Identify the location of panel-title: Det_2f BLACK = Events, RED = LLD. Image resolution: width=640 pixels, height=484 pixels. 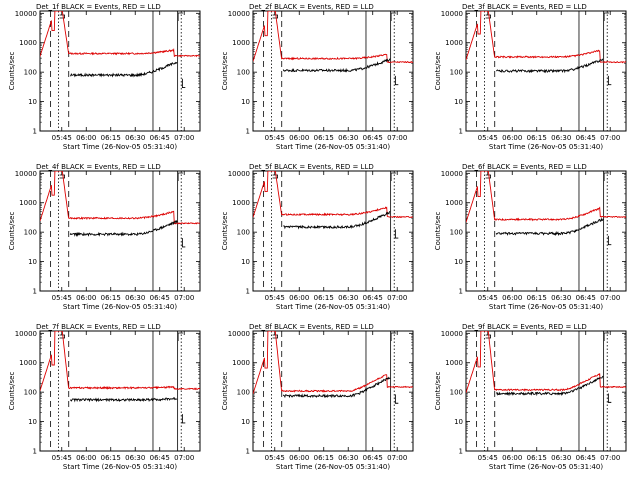
(311, 7).